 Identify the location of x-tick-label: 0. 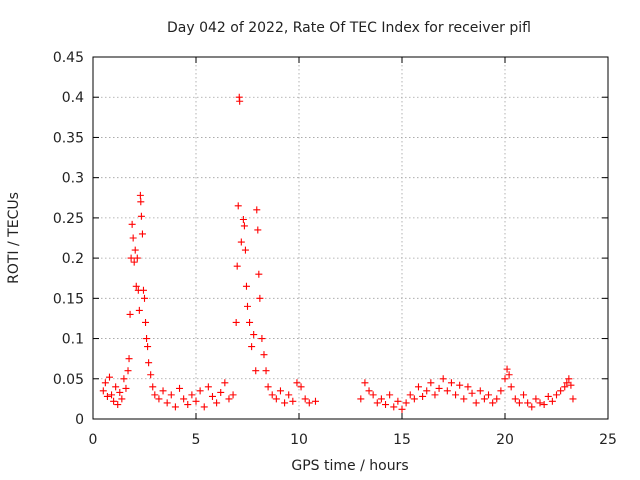
(93, 440).